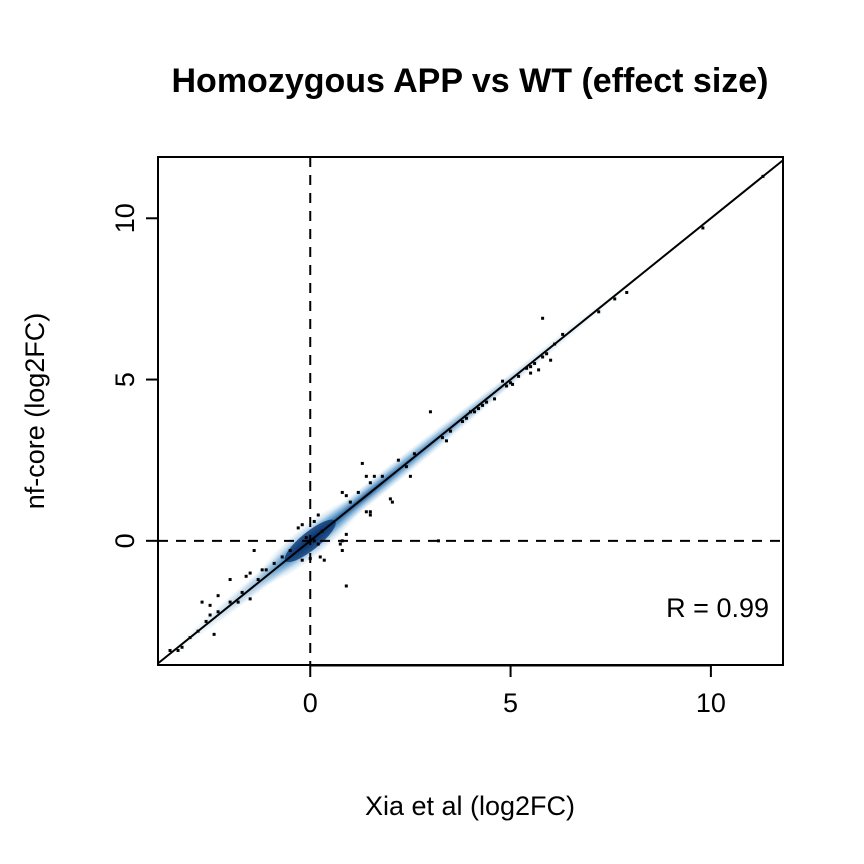 This screenshot has width=864, height=864. I want to click on x-tick-label: 0, so click(310, 703).